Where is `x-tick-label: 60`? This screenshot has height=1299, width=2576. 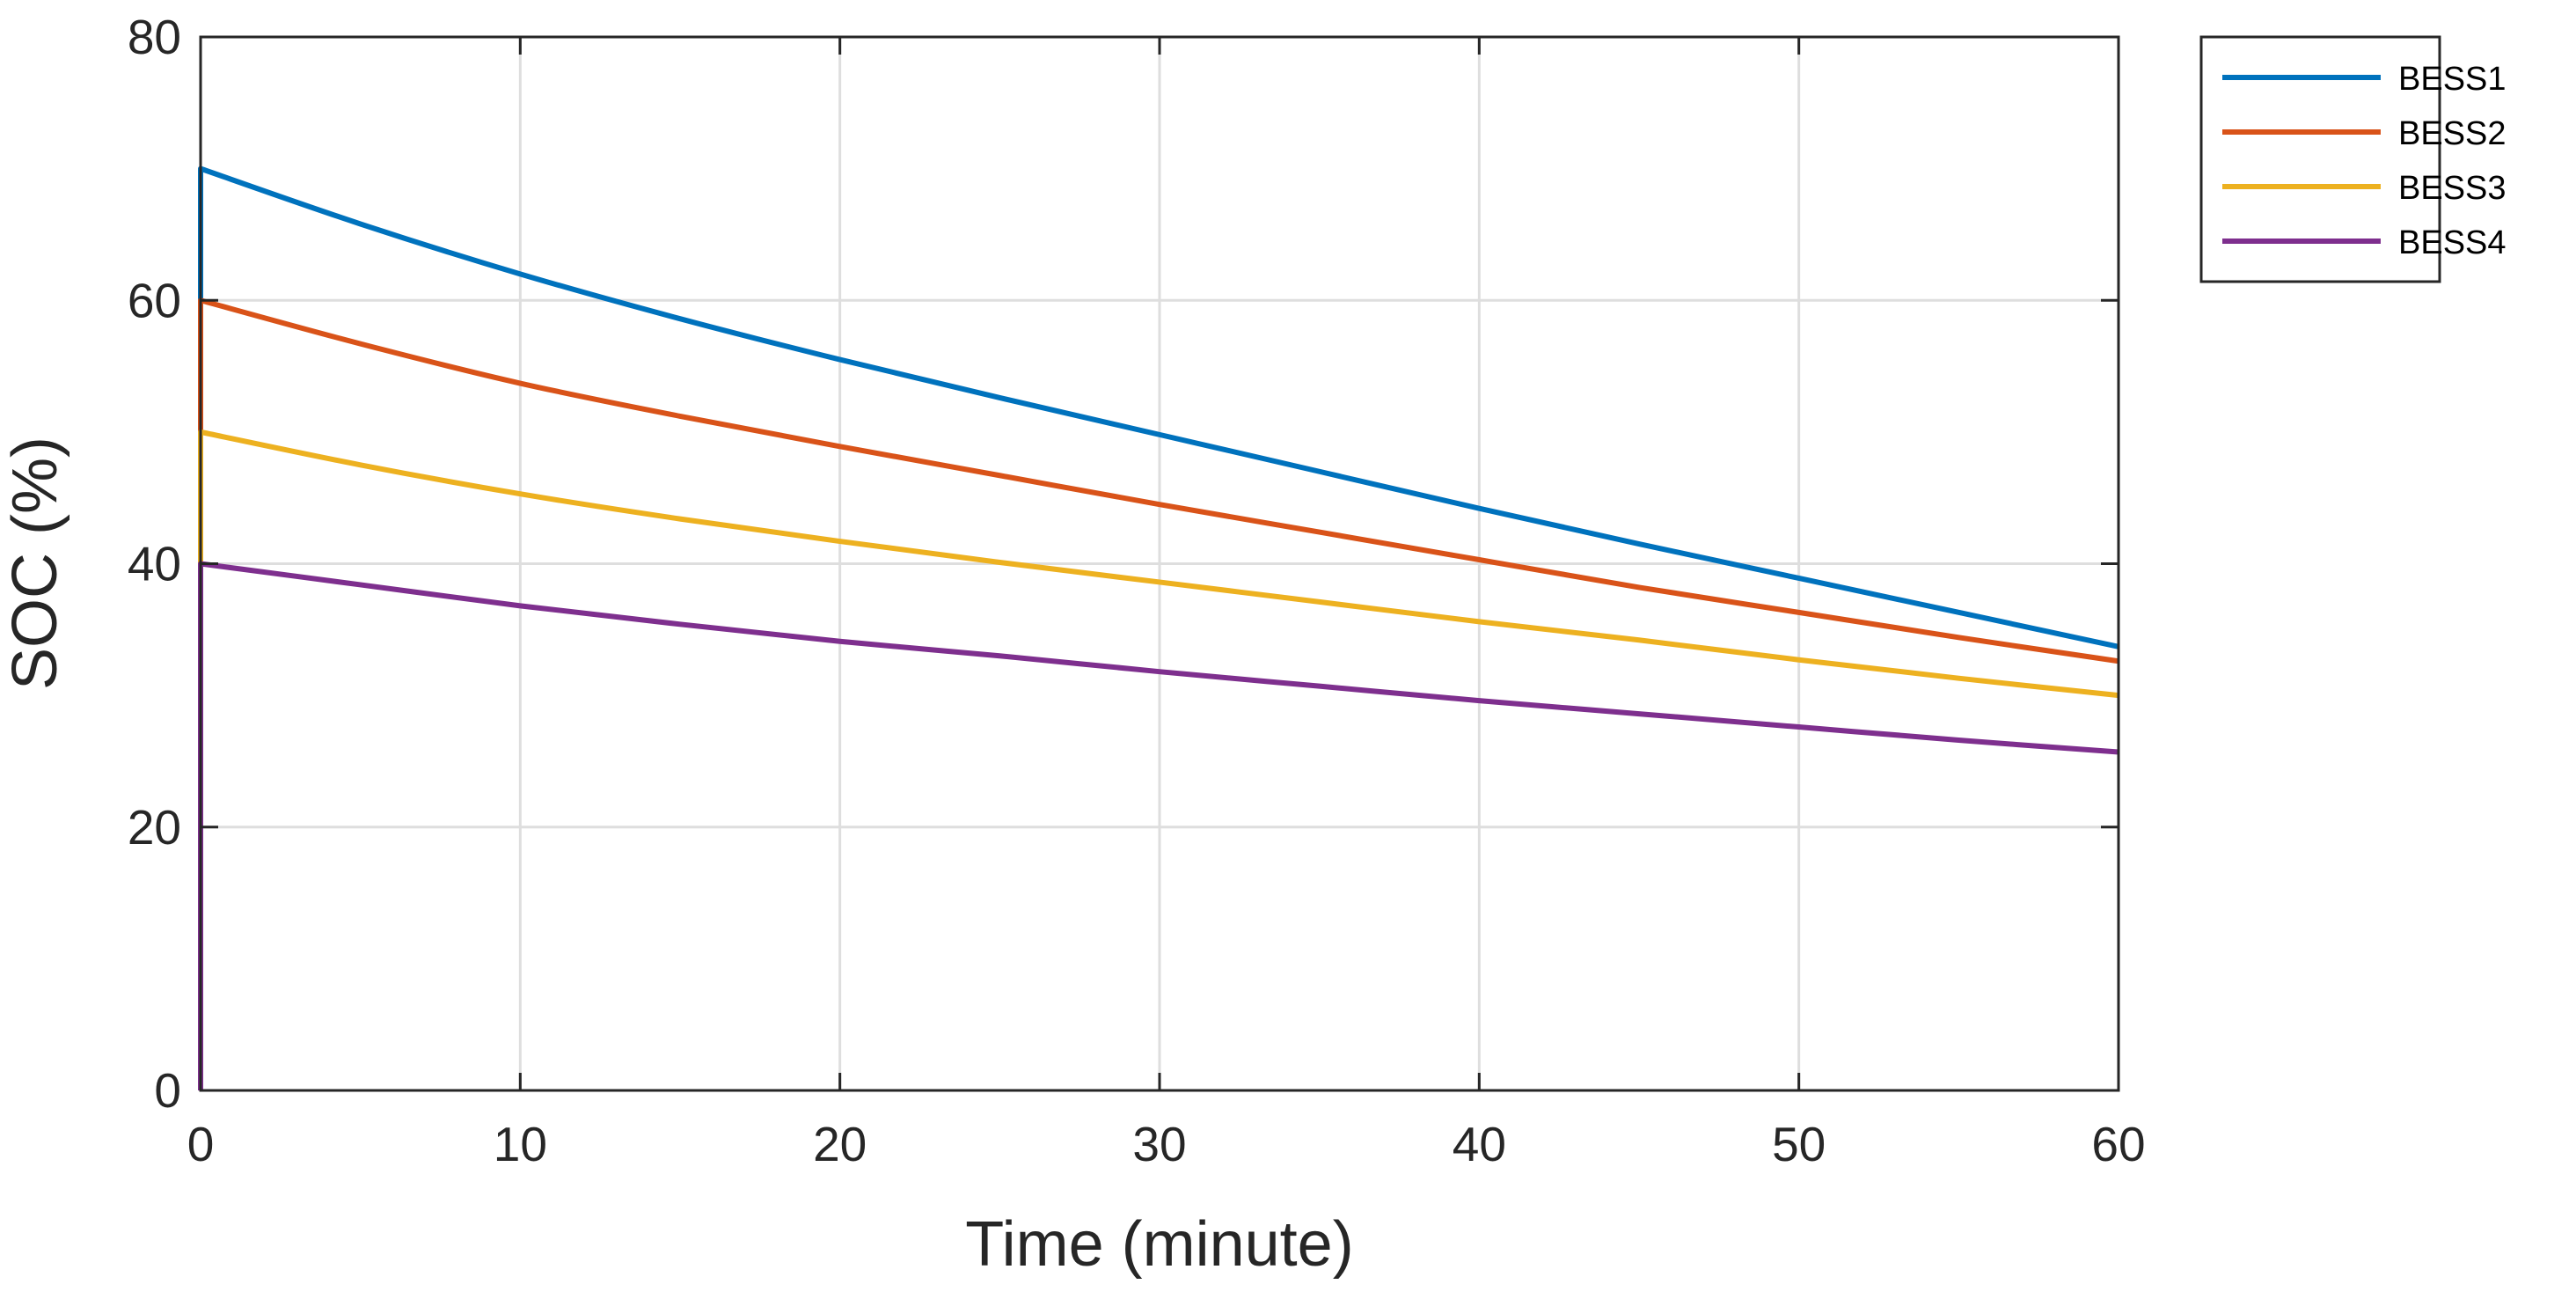 x-tick-label: 60 is located at coordinates (2118, 1144).